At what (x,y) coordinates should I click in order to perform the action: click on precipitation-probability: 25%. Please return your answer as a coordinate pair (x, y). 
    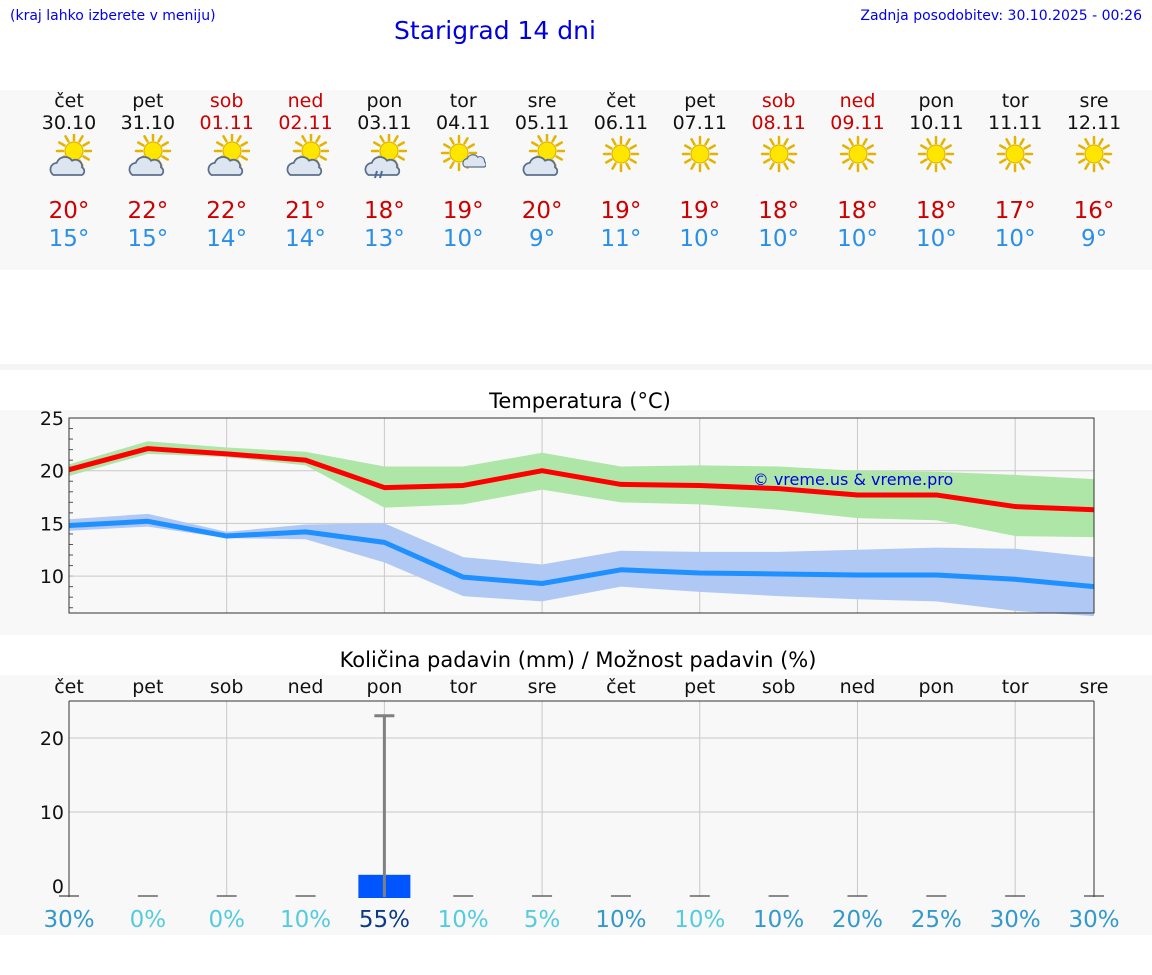
    Looking at the image, I should click on (936, 920).